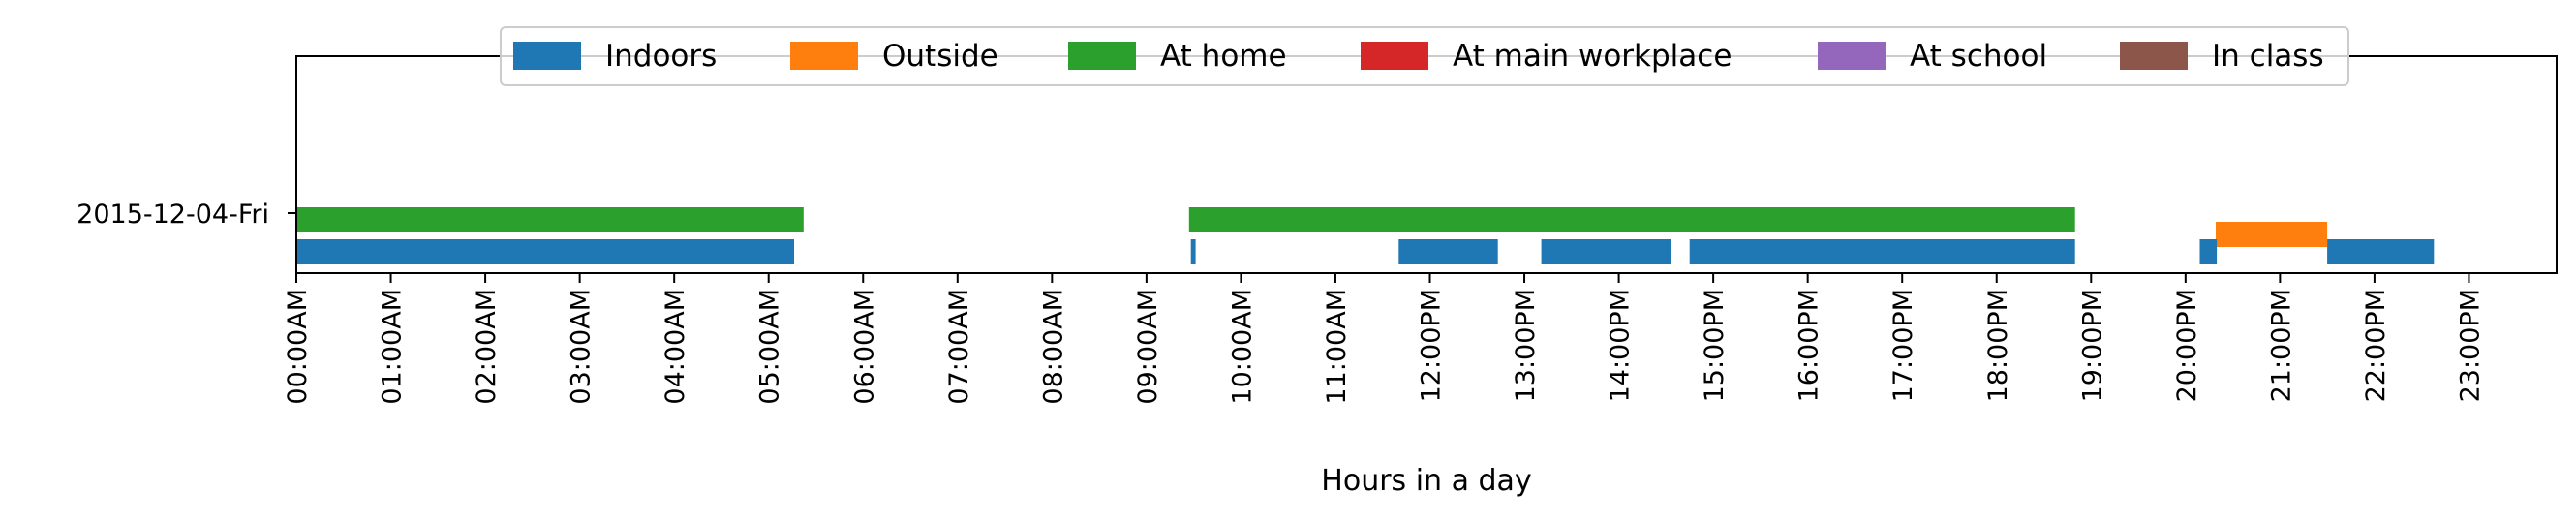 Image resolution: width=2576 pixels, height=523 pixels. Describe the element at coordinates (959, 347) in the screenshot. I see `x-tick-label: 07:00AM` at that location.